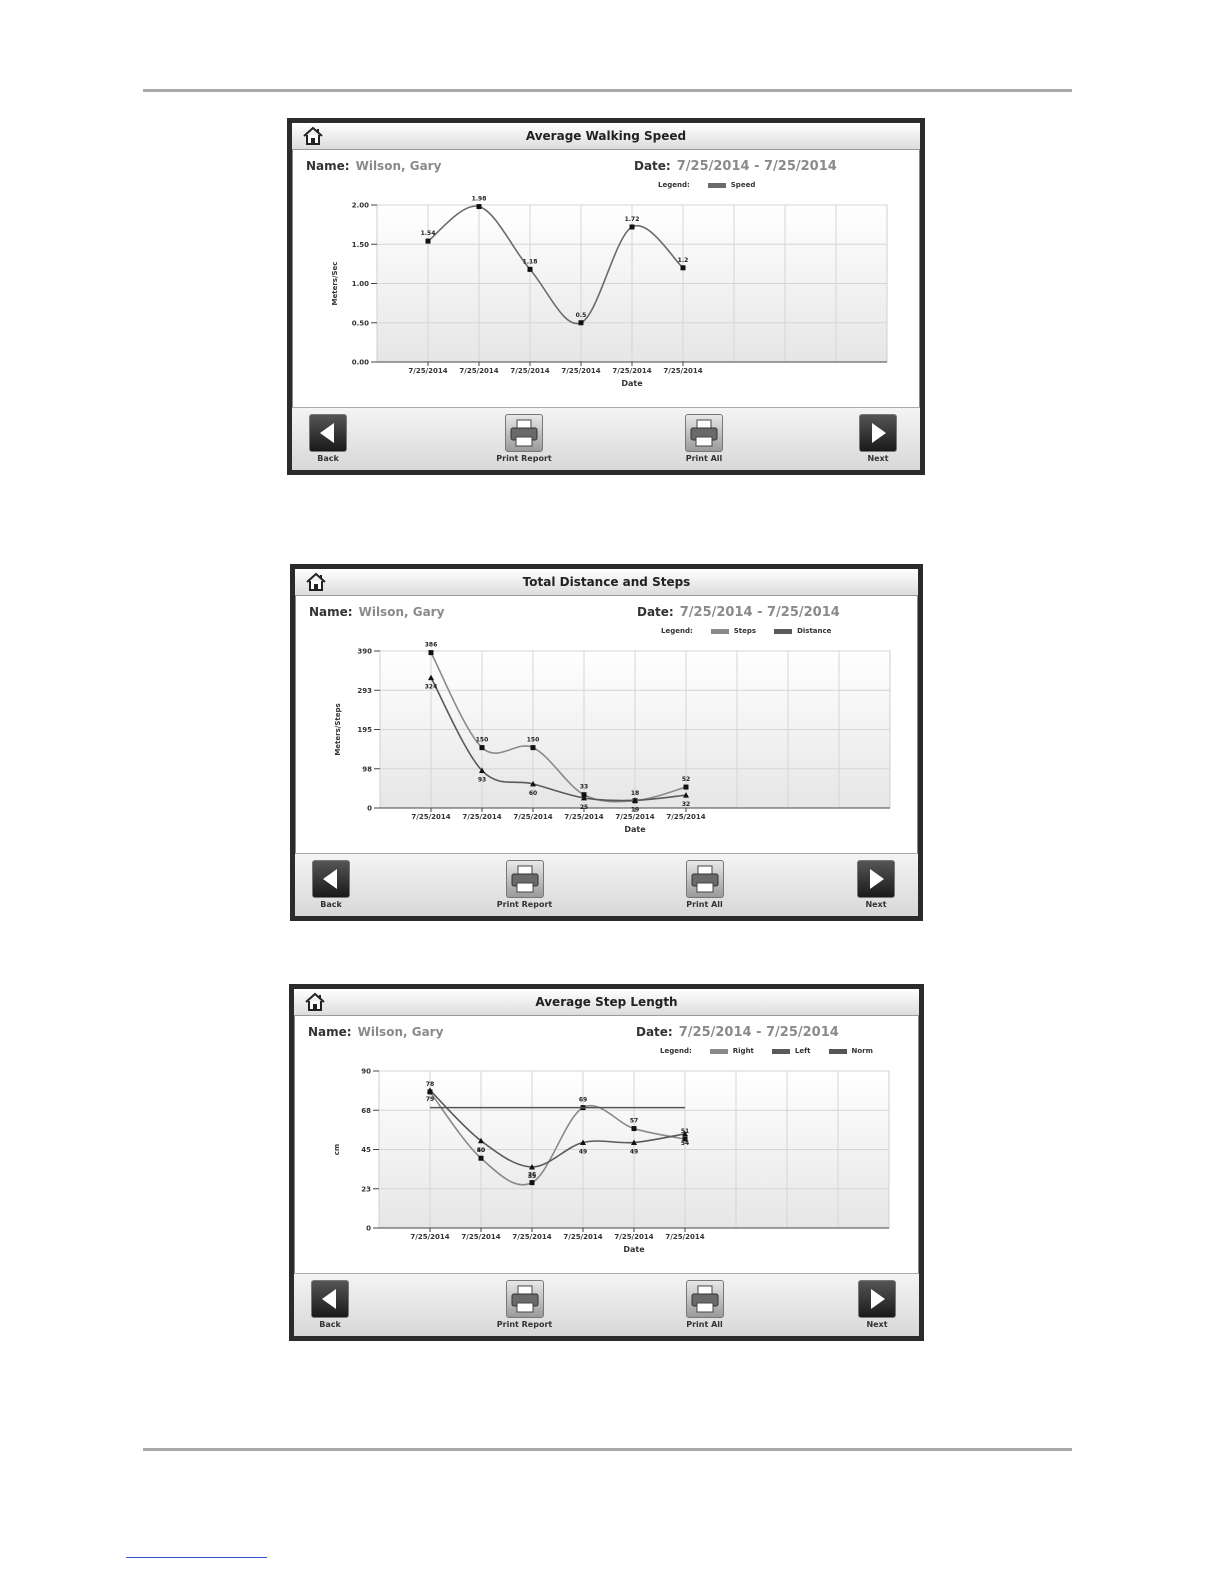 Image resolution: width=1224 pixels, height=1584 pixels. Describe the element at coordinates (369, 809) in the screenshot. I see `y-tick-label: 0` at that location.